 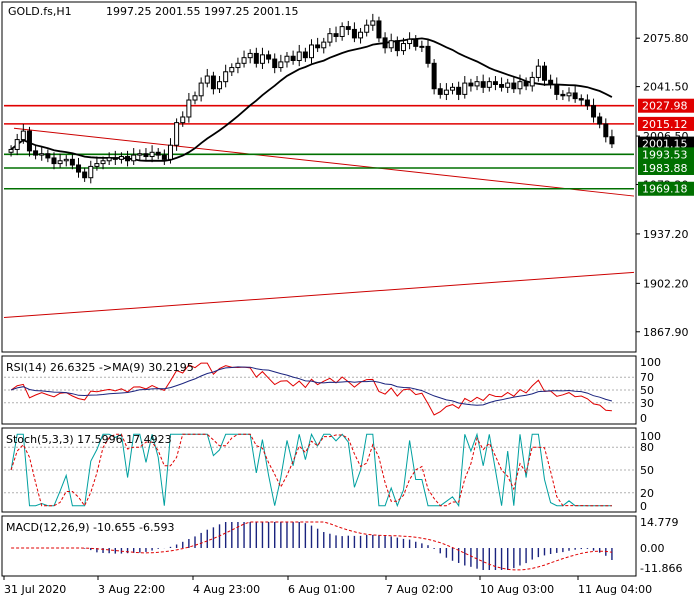 I want to click on rsi-title: RSI(14) 26.6325 ->MA(9) 30.2195, so click(x=100, y=367).